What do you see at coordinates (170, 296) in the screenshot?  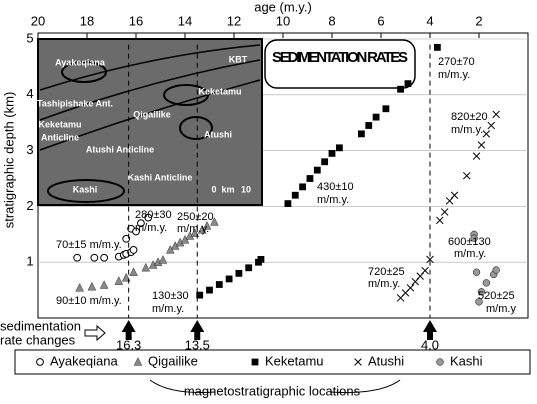 I see `rate-annotation: 130±30` at bounding box center [170, 296].